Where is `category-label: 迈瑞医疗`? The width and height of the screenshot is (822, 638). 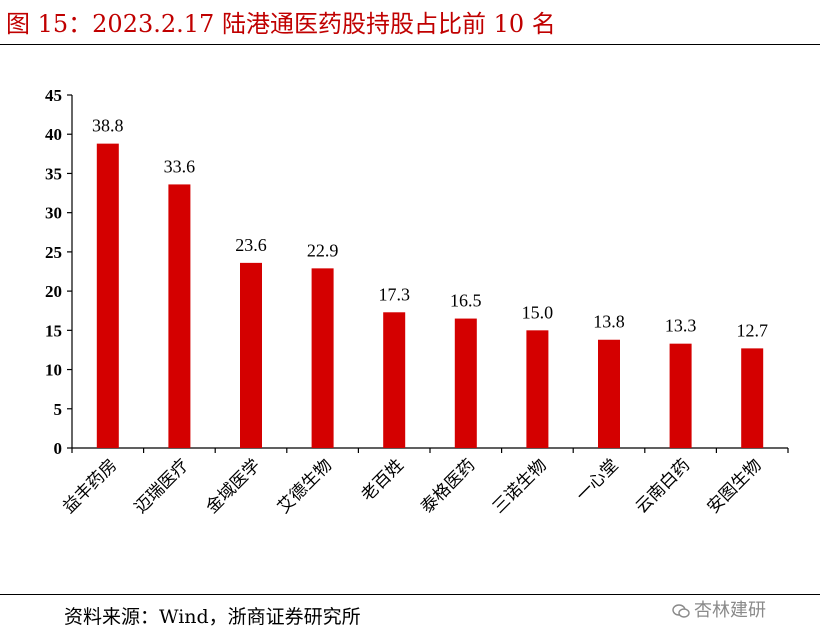 category-label: 迈瑞医疗 is located at coordinates (162, 486).